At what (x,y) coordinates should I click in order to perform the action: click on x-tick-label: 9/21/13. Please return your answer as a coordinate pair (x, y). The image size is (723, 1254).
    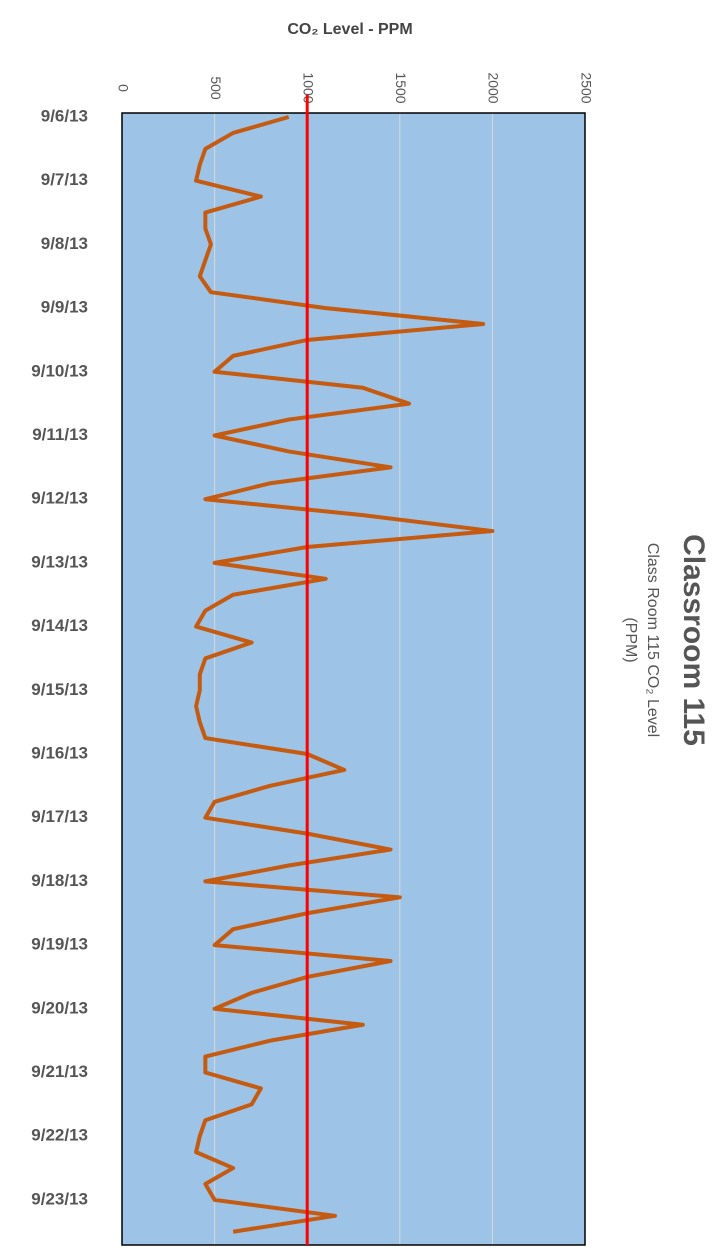
    Looking at the image, I should click on (59, 1071).